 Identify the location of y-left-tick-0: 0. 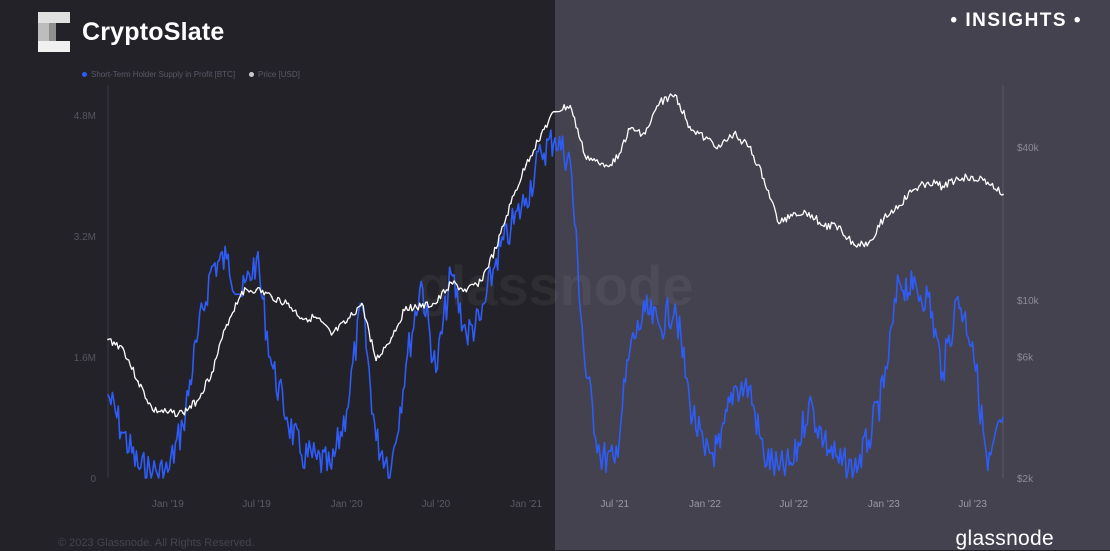
(93, 479).